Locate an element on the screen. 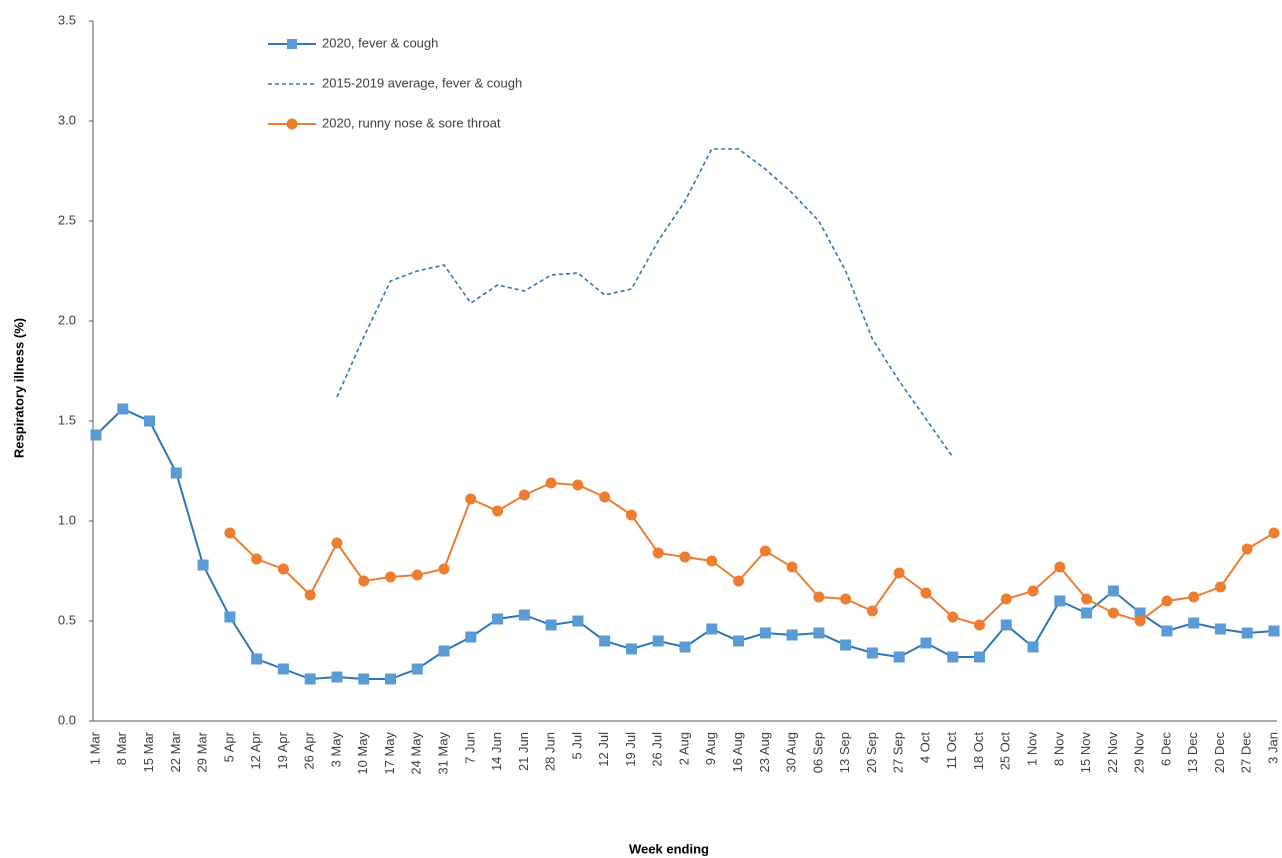 The image size is (1282, 858). x-tick-label: 6 Dec is located at coordinates (1165, 749).